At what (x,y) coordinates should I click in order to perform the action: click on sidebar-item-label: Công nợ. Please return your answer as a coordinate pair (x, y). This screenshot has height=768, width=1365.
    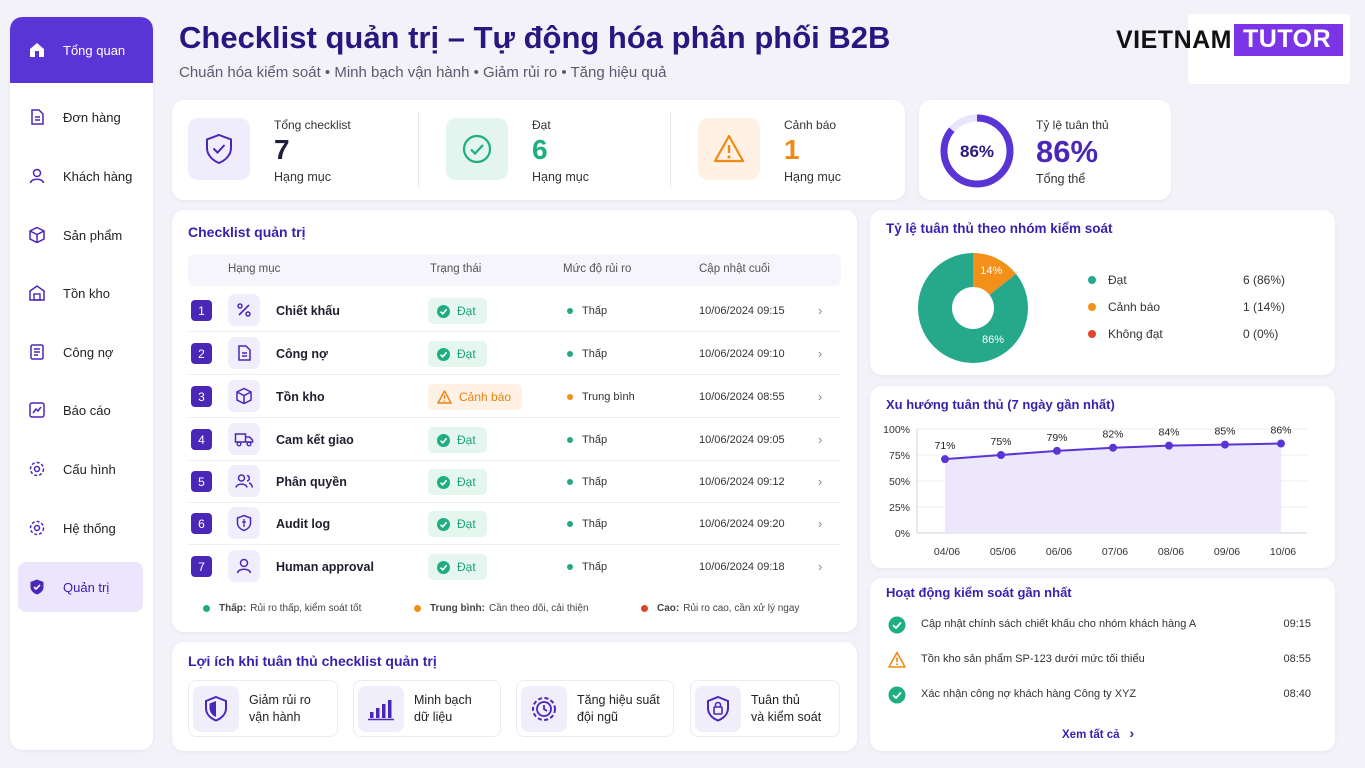
    Looking at the image, I should click on (88, 352).